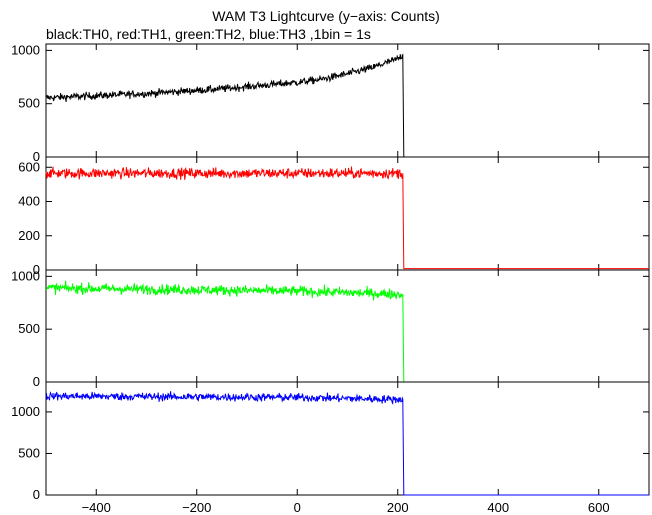  What do you see at coordinates (297, 507) in the screenshot?
I see `x-tick-label-0: 0` at bounding box center [297, 507].